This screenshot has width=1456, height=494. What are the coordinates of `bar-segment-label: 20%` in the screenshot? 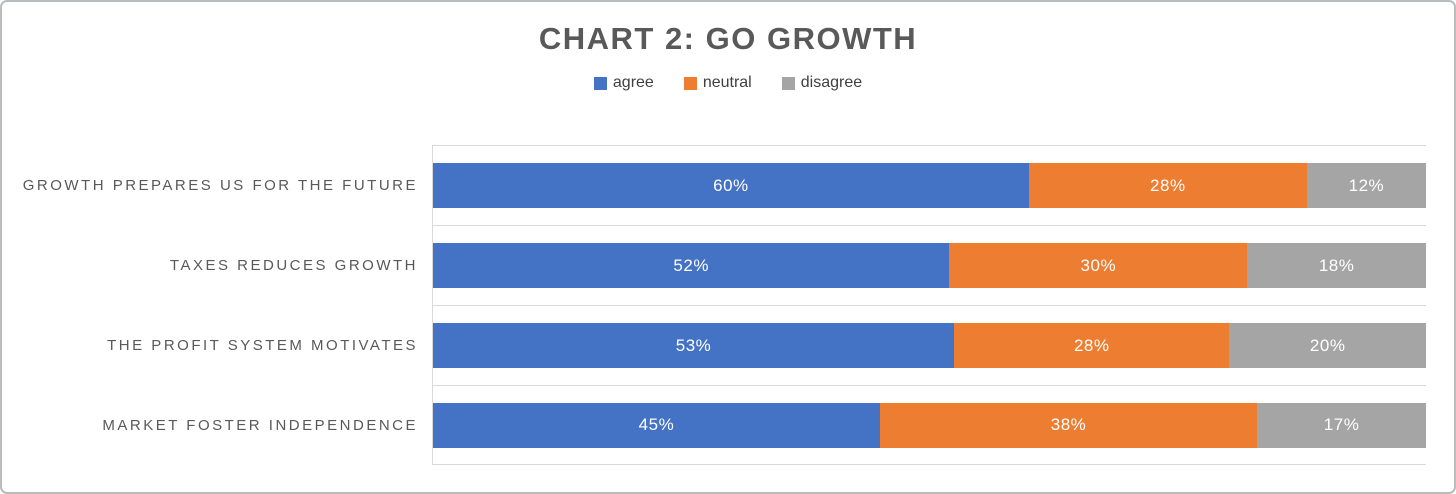 It's located at (1327, 345).